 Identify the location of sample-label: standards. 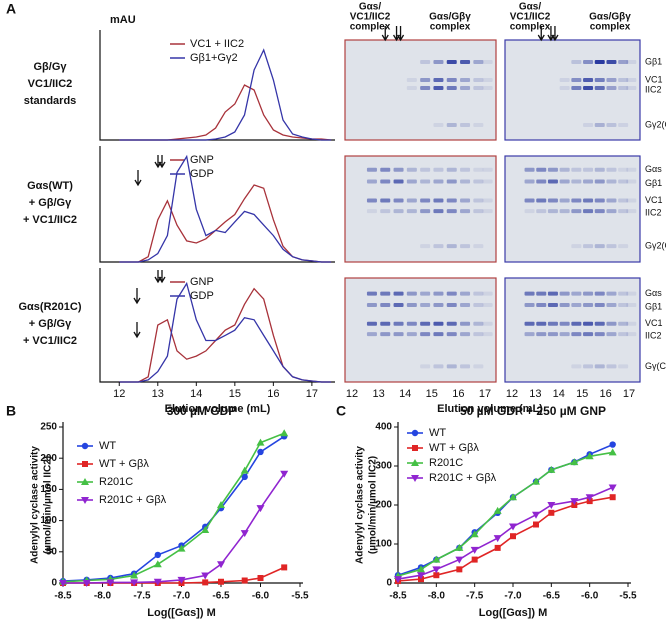
(50, 101).